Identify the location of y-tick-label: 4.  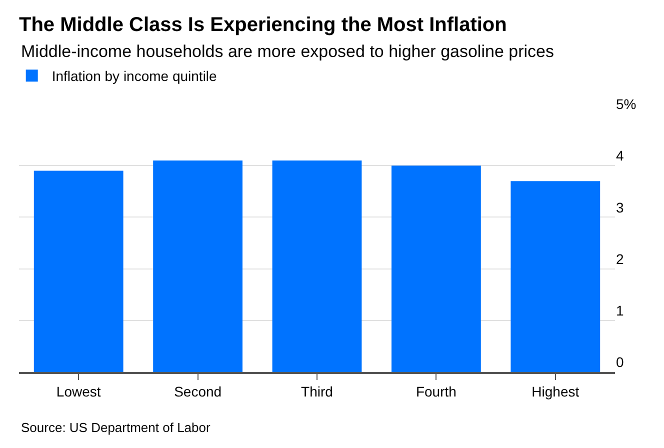
(620, 156).